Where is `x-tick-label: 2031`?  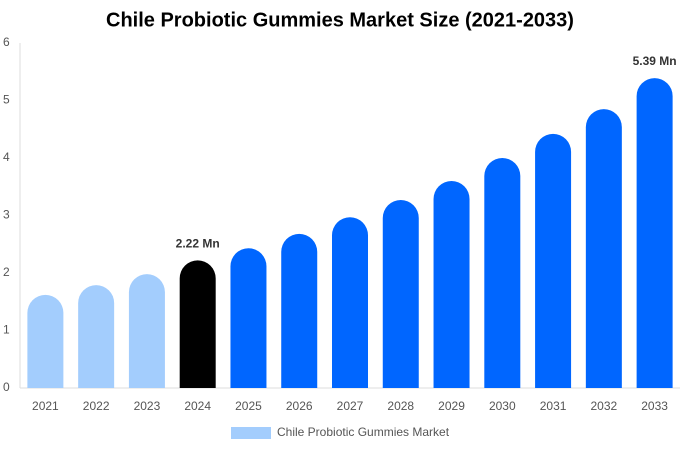 x-tick-label: 2031 is located at coordinates (553, 406).